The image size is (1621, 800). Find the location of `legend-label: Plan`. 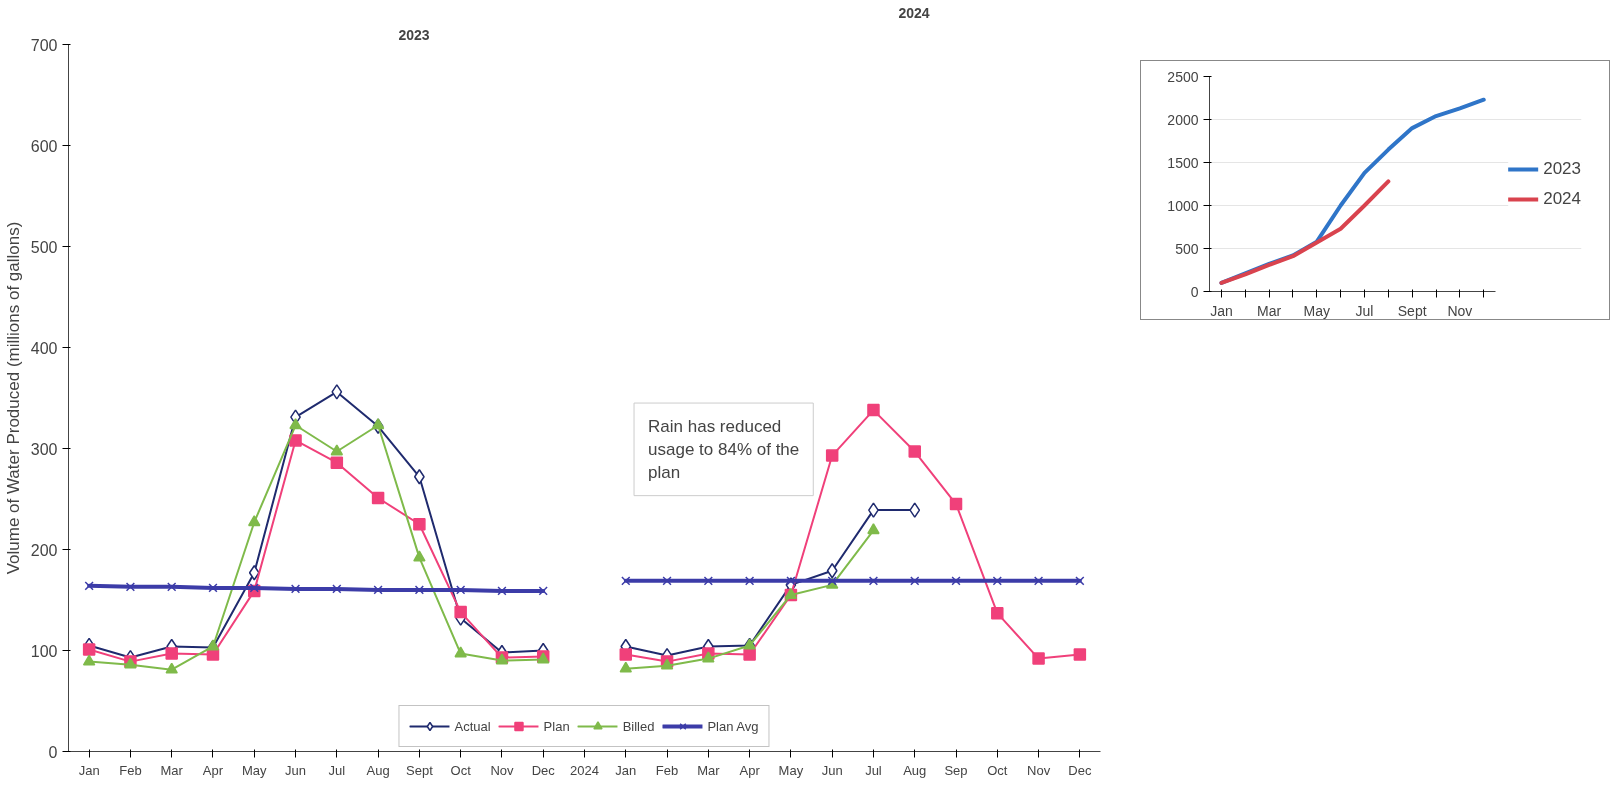

legend-label: Plan is located at coordinates (556, 726).